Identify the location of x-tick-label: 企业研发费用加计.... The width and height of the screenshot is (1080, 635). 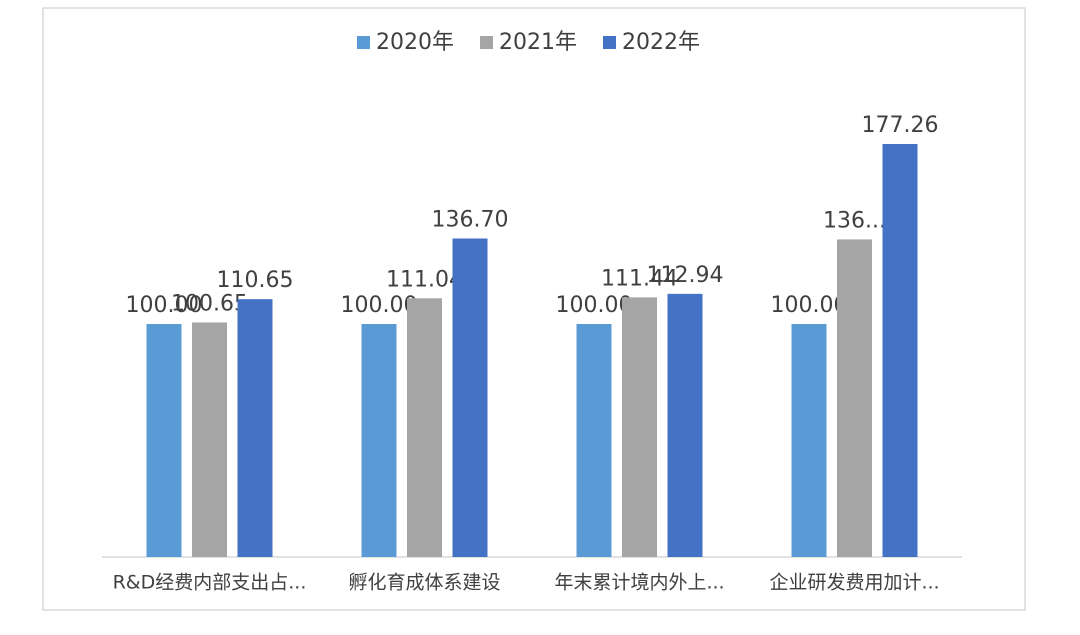
(854, 583).